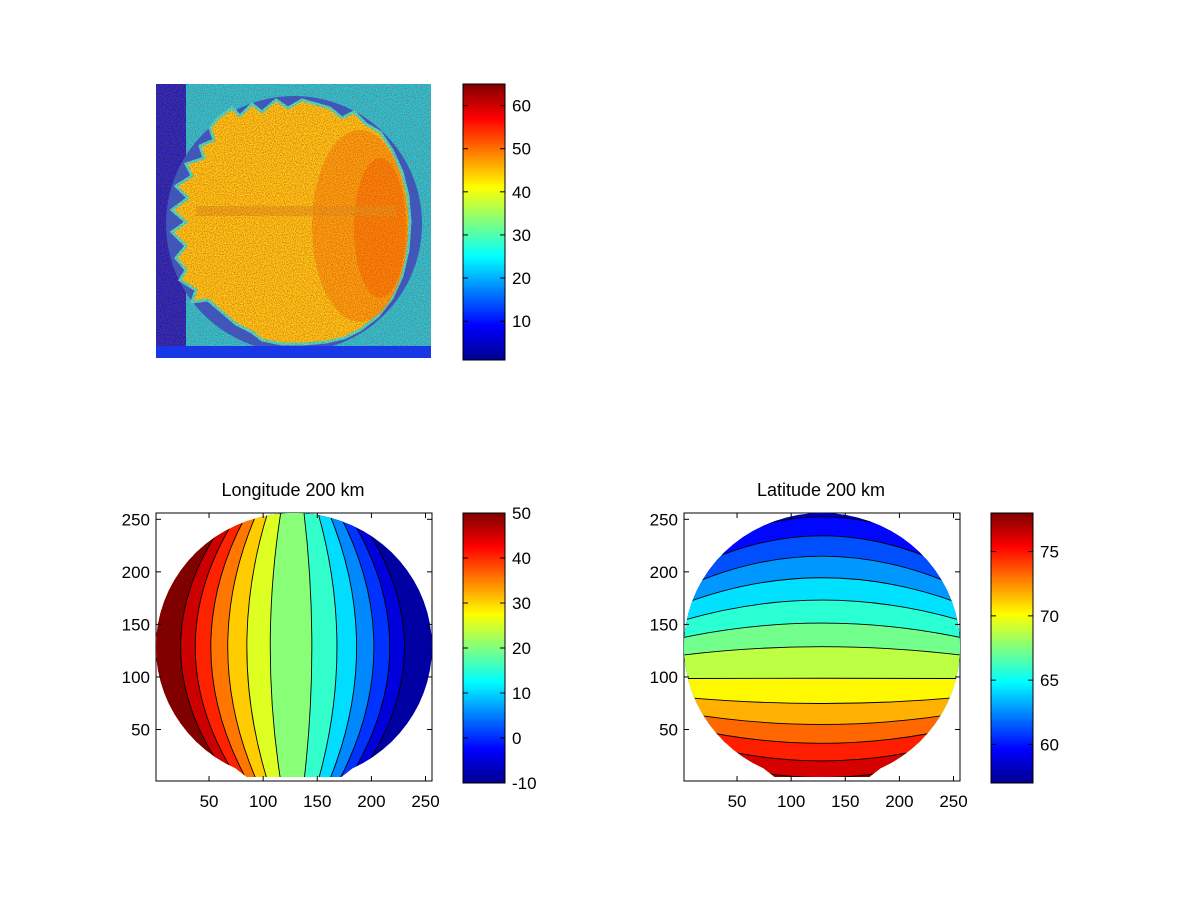 This screenshot has width=1200, height=900. What do you see at coordinates (499, 648) in the screenshot?
I see `colorbar-2: -10 0 10 20 30 40 50` at bounding box center [499, 648].